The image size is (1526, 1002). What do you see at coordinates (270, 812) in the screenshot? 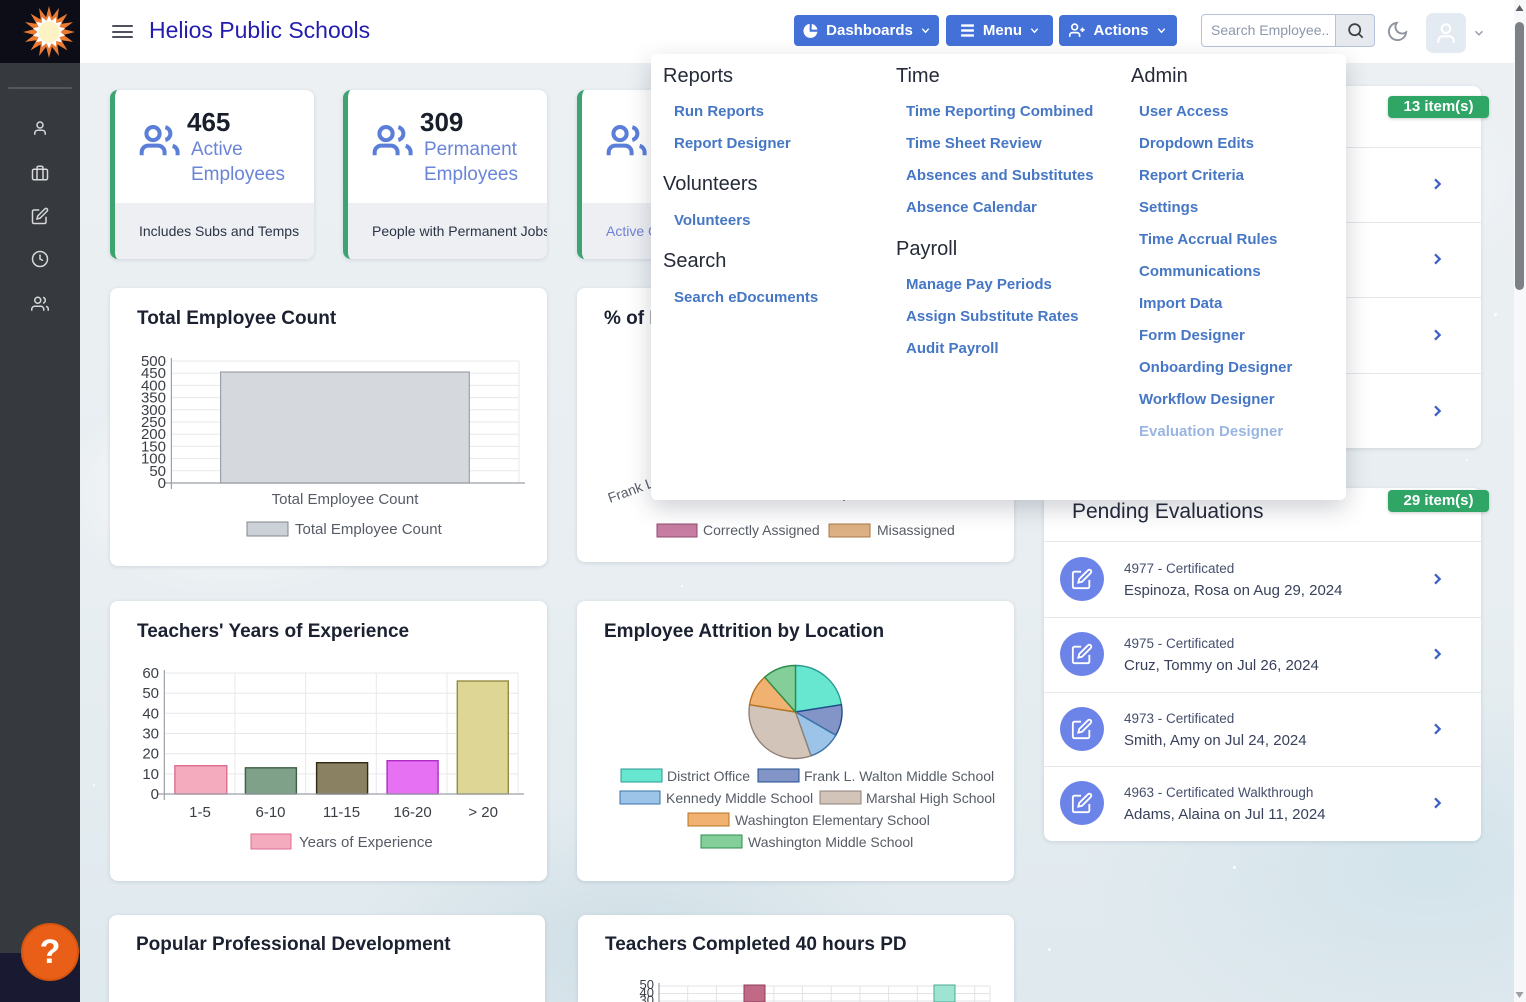
I see `svg-text: 6-10` at bounding box center [270, 812].